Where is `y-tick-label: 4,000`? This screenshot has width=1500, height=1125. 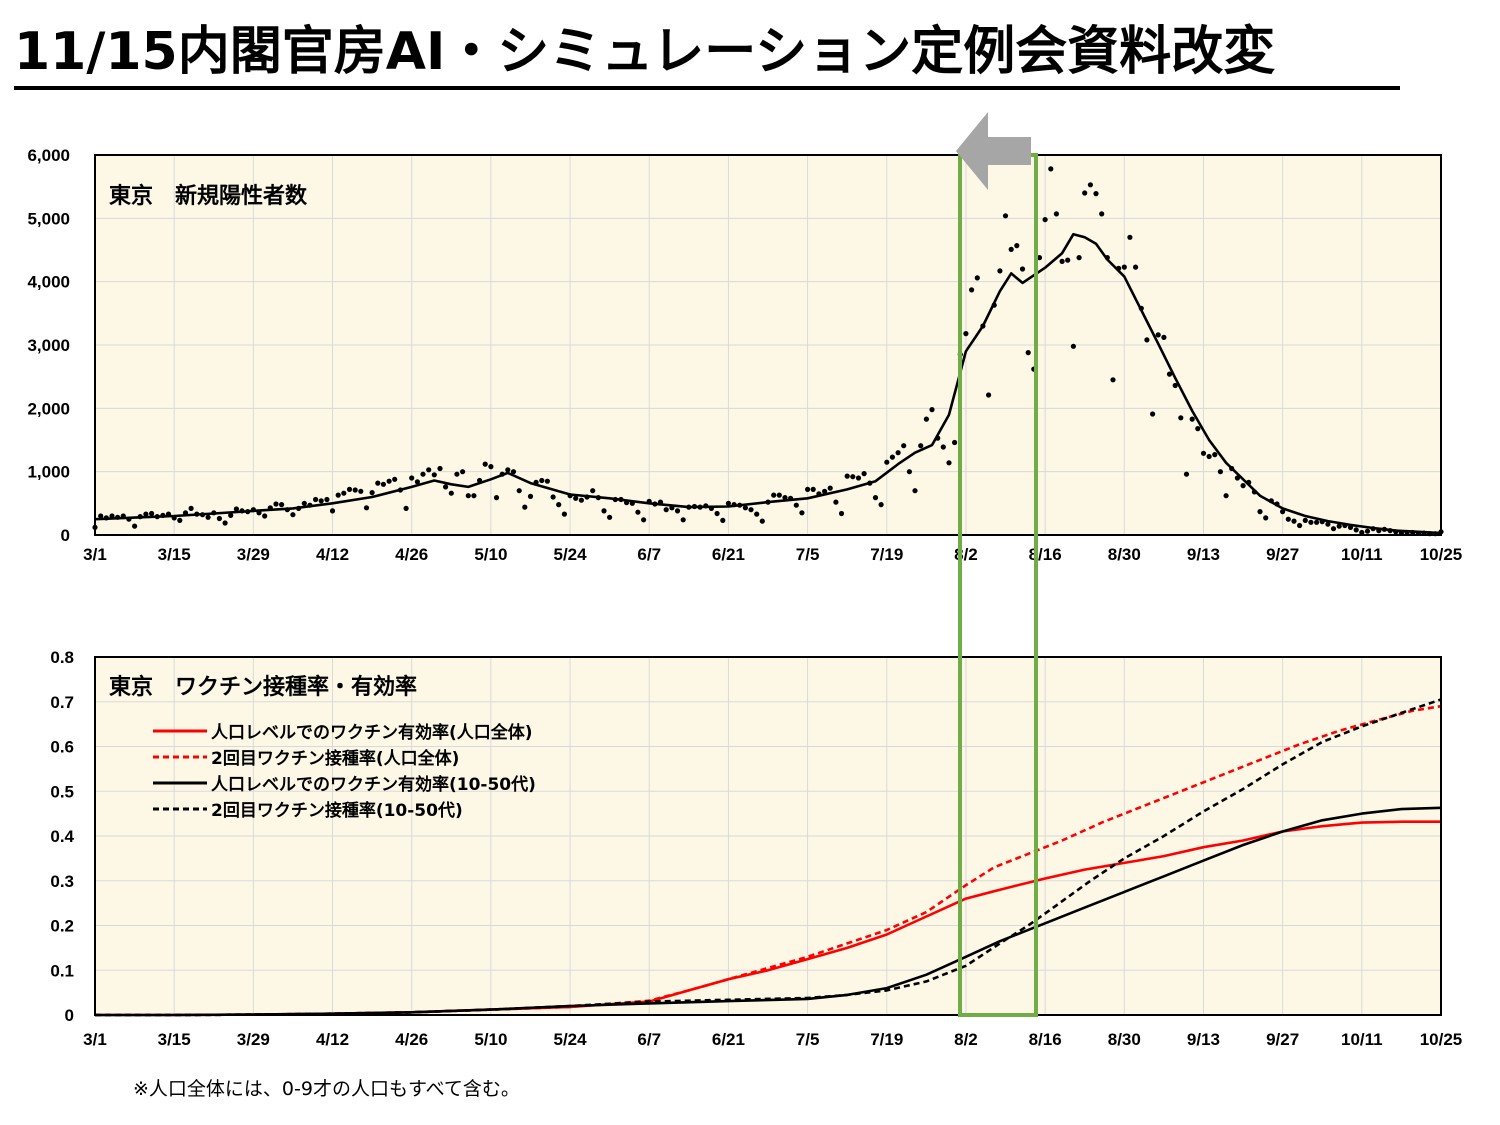 y-tick-label: 4,000 is located at coordinates (48, 282).